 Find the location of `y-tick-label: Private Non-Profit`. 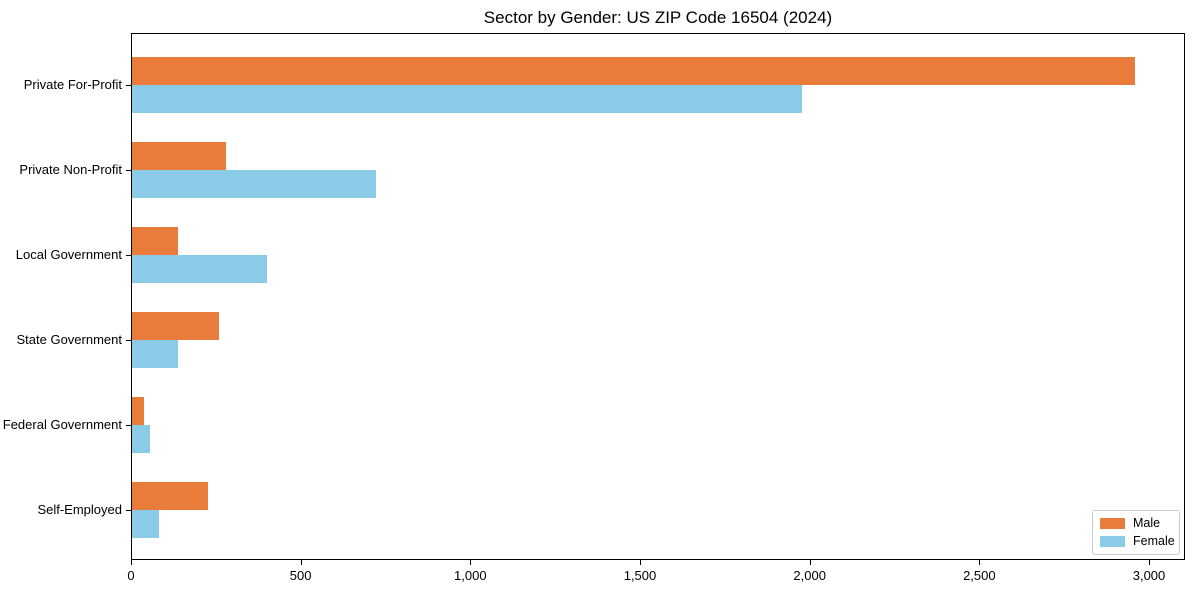

y-tick-label: Private Non-Profit is located at coordinates (70, 169).